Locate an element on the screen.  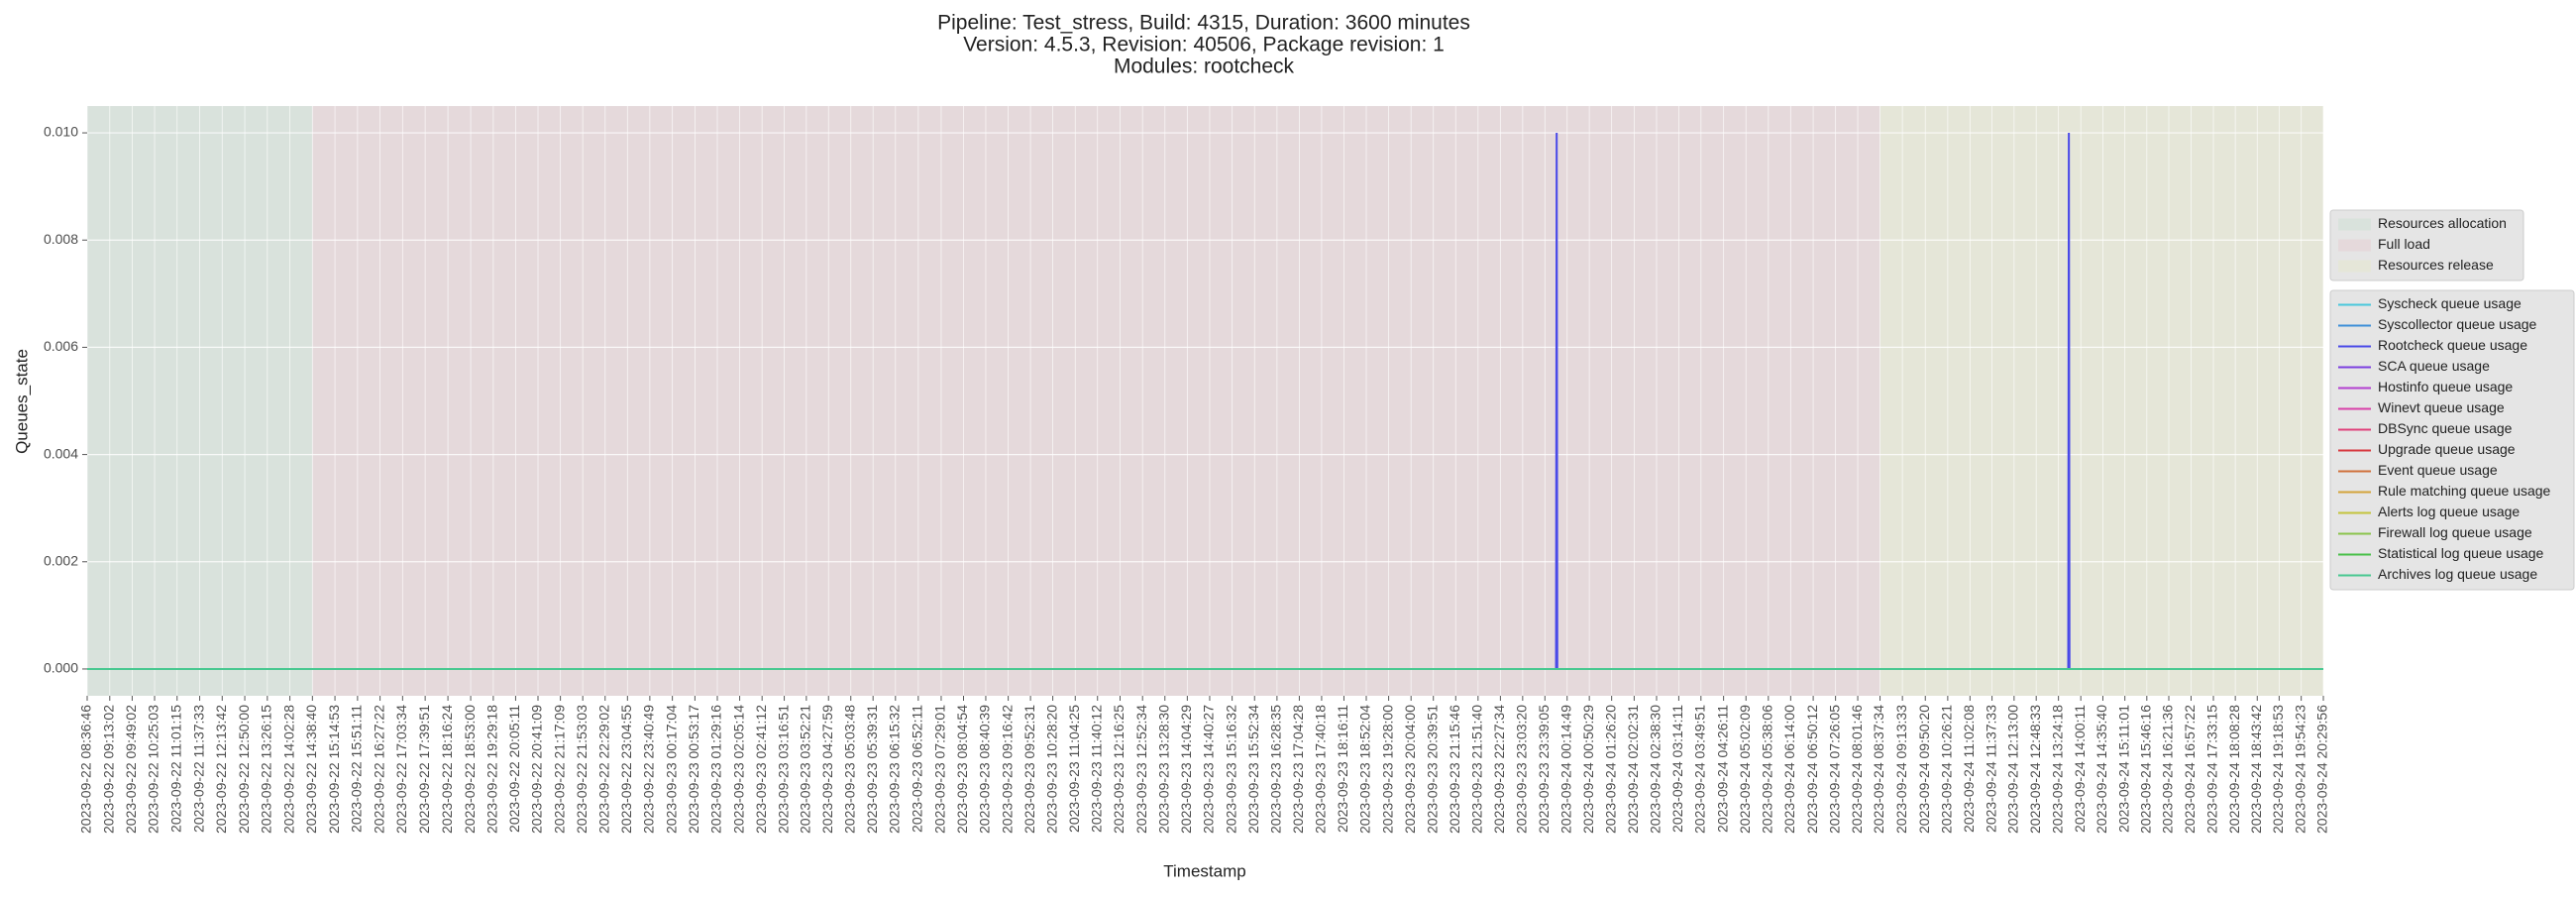
x-tick-label: 2023-09-23 11:40:12 is located at coordinates (1096, 769).